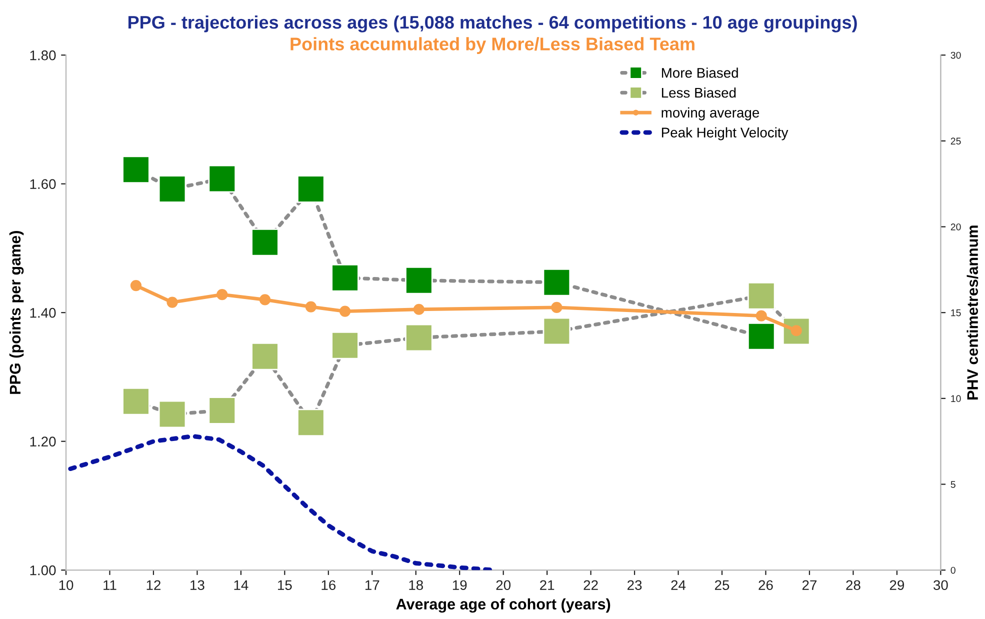 The height and width of the screenshot is (619, 985). Describe the element at coordinates (725, 133) in the screenshot. I see `legend-label: Peak Height Velocity` at that location.